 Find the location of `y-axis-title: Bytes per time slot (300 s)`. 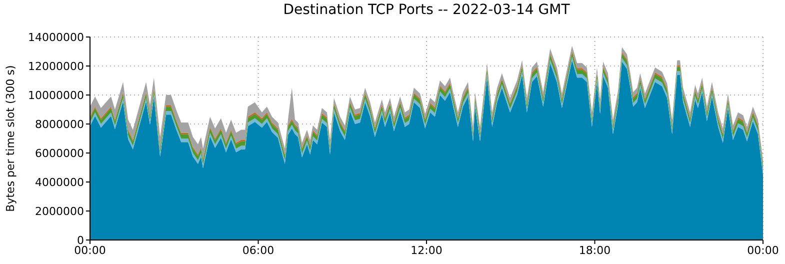

y-axis-title: Bytes per time slot (300 s) is located at coordinates (10, 138).